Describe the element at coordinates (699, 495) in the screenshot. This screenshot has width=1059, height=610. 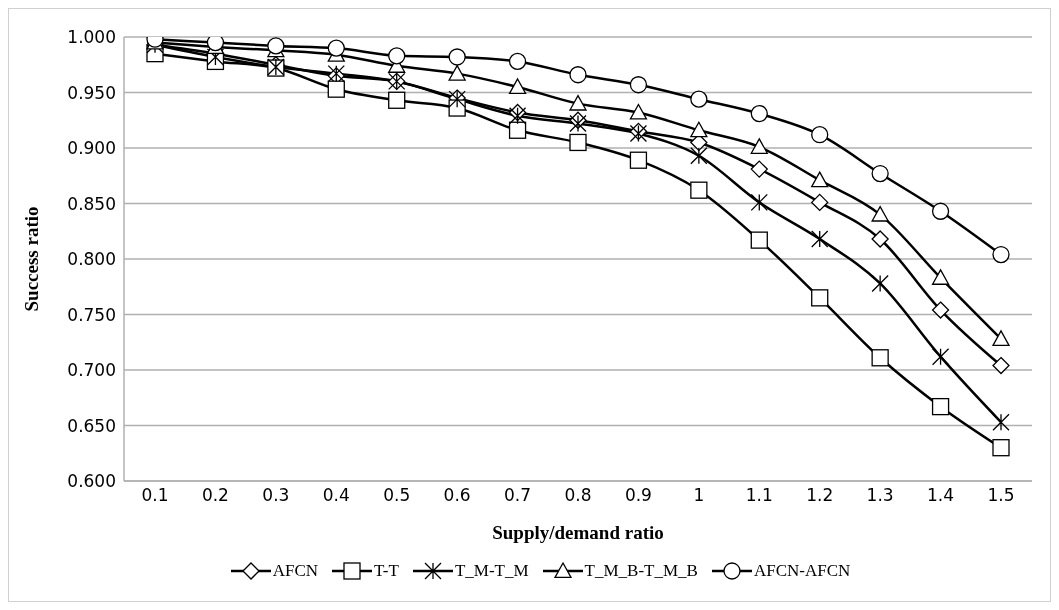
I see `x-tick-label: 1` at that location.